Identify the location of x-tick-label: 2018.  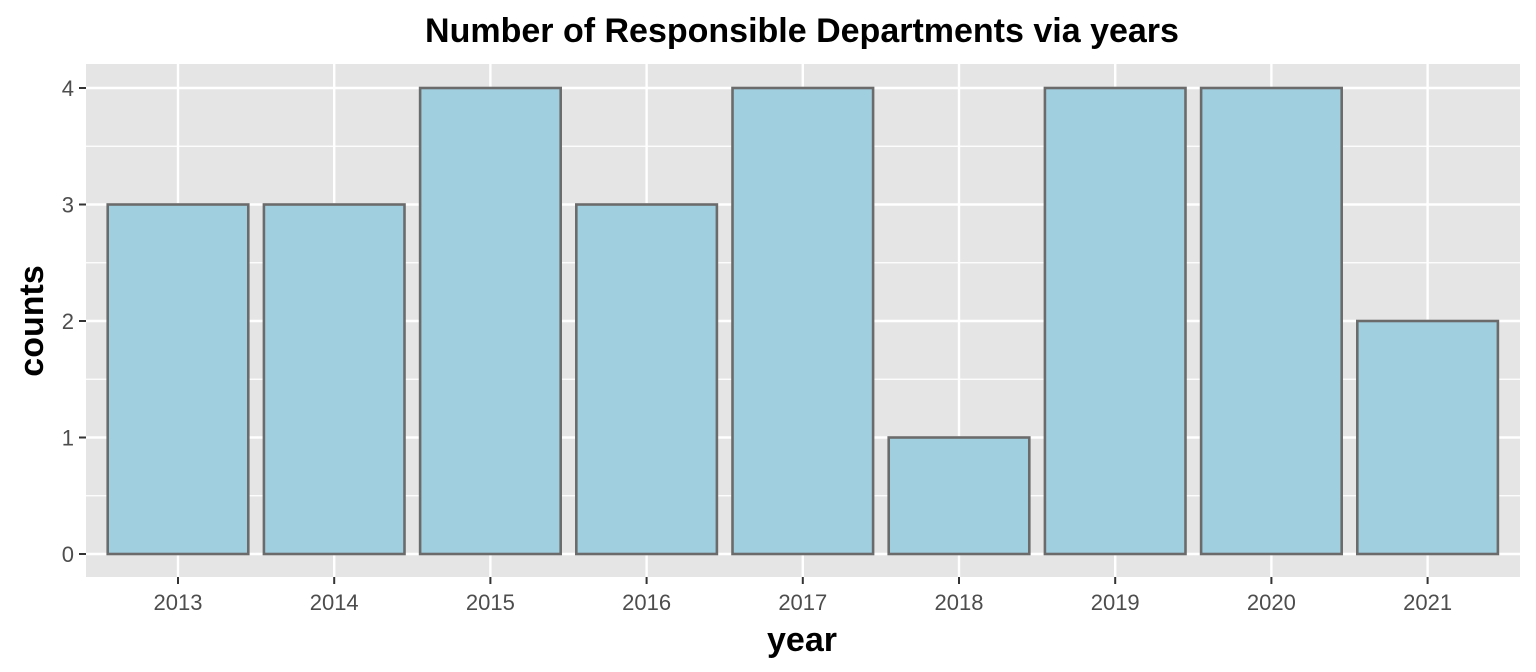
(959, 602).